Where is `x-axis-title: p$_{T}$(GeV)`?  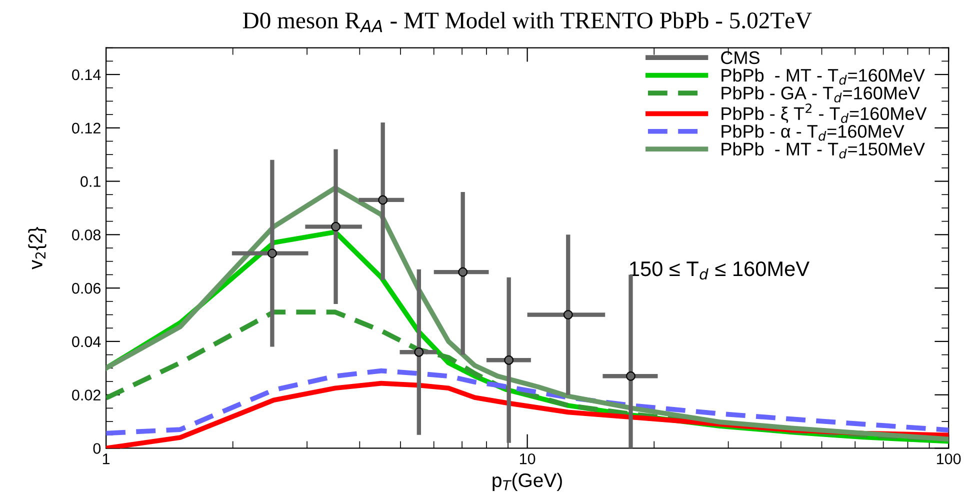 x-axis-title: p$_{T}$(GeV) is located at coordinates (527, 481).